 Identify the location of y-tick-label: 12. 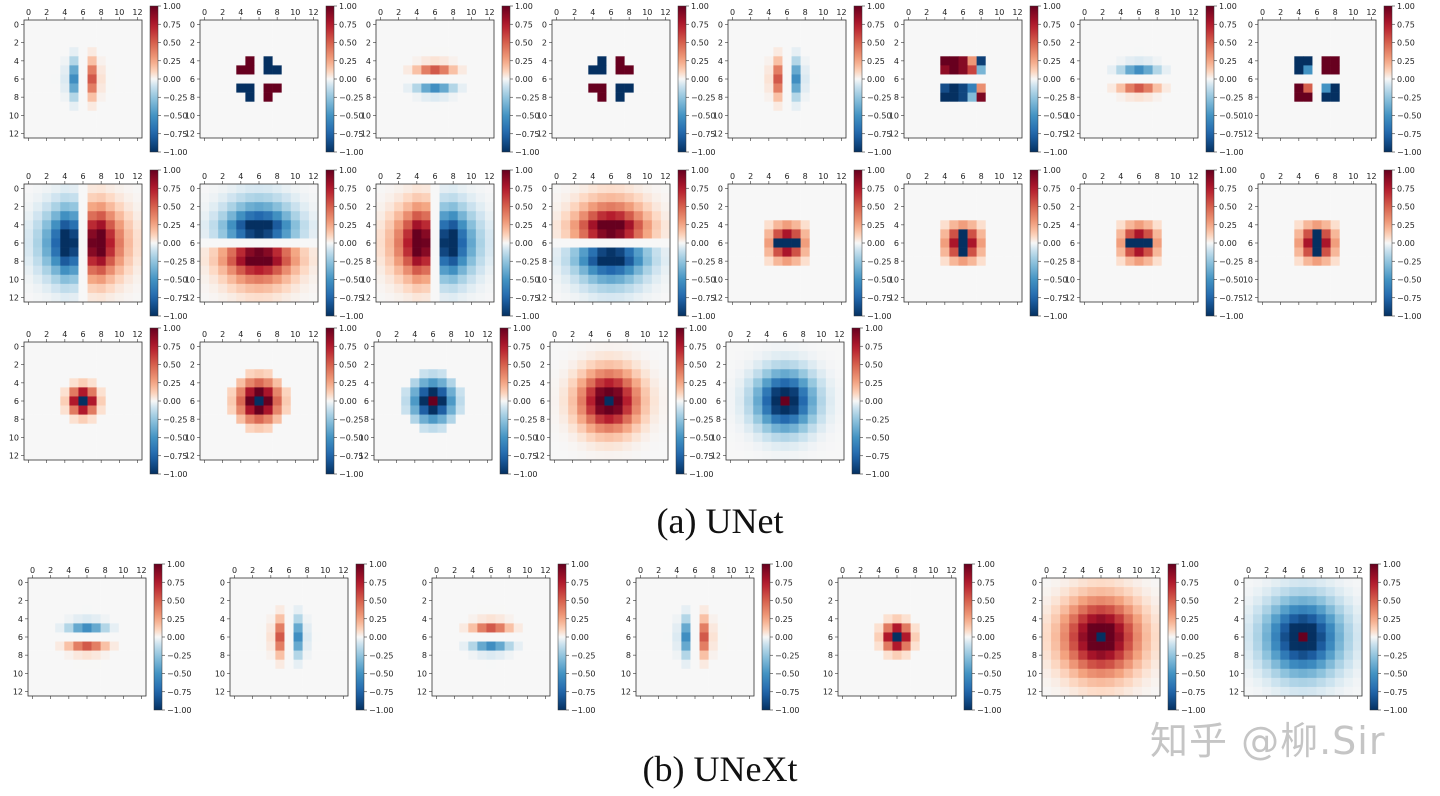
(190, 297).